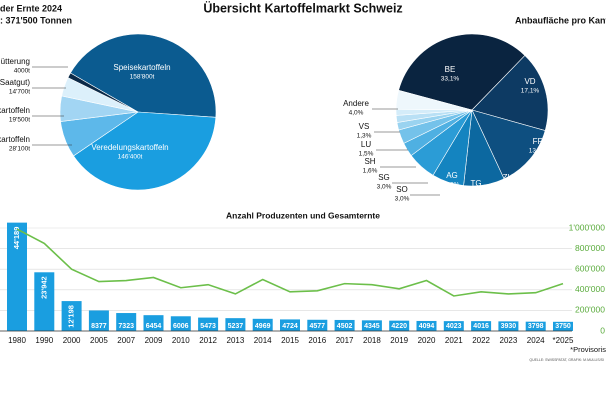  I want to click on slice-value-label: 6,2%, so click(452, 185).